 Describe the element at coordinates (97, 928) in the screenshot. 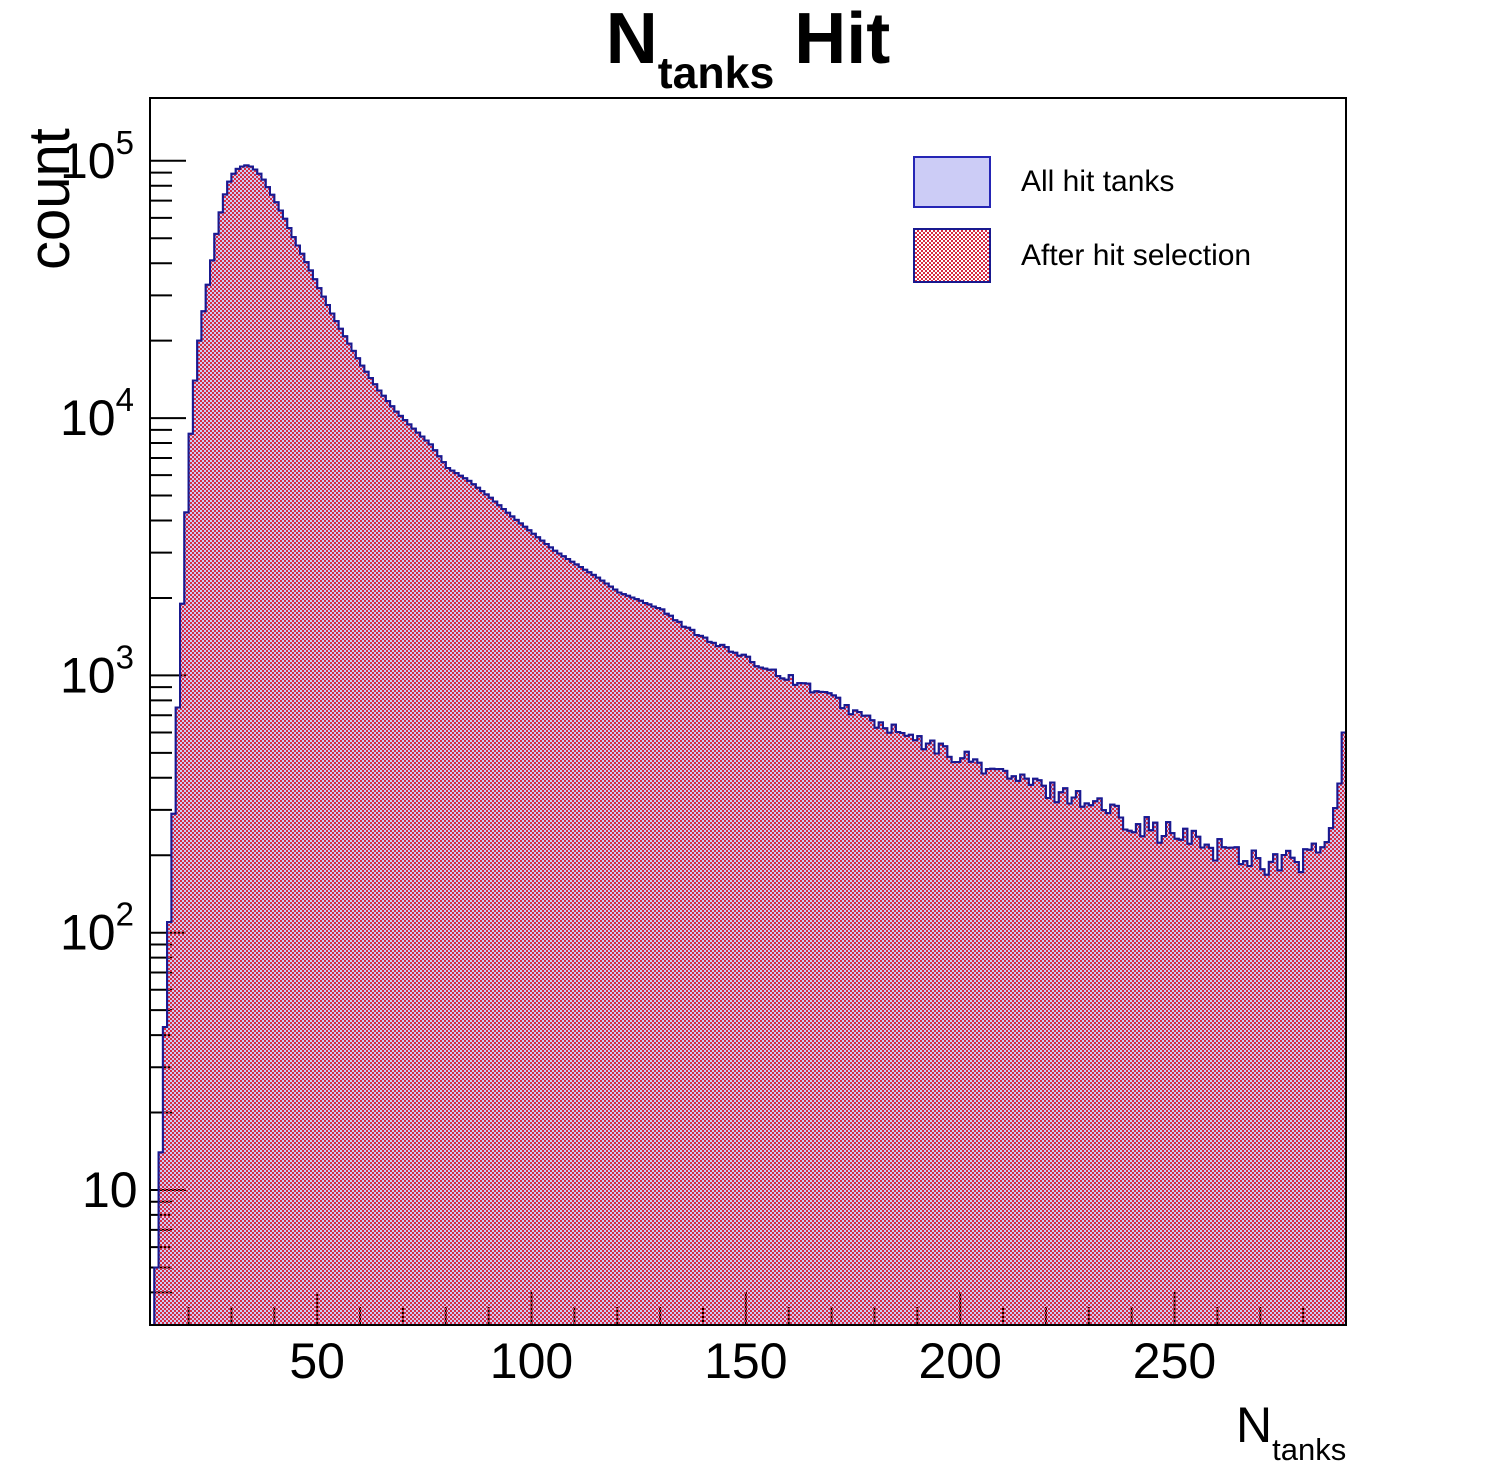

I see `y-tick-label: 10²` at that location.